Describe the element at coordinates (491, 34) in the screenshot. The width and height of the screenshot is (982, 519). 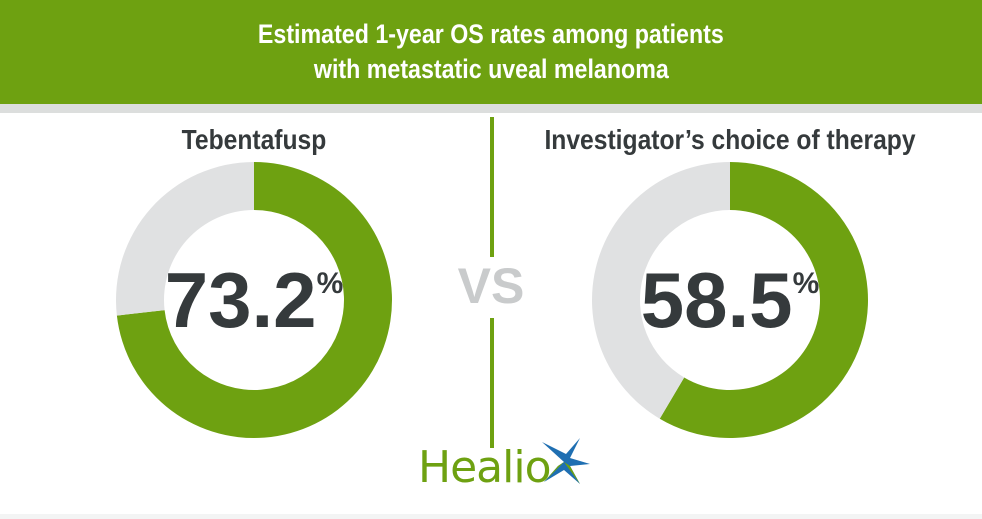
I see `header-title-line-1: Estimated 1-year OS rates among patients` at that location.